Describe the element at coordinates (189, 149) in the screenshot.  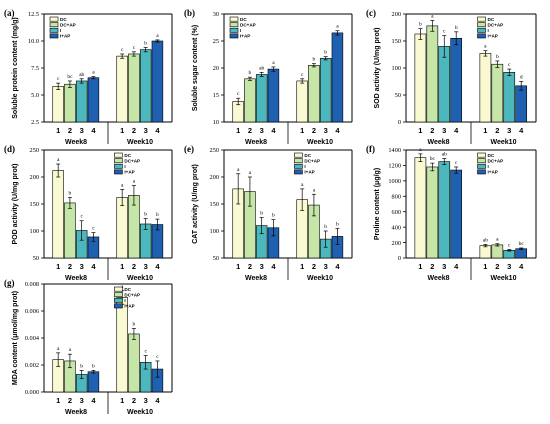
I see `panel-label: (e)` at that location.